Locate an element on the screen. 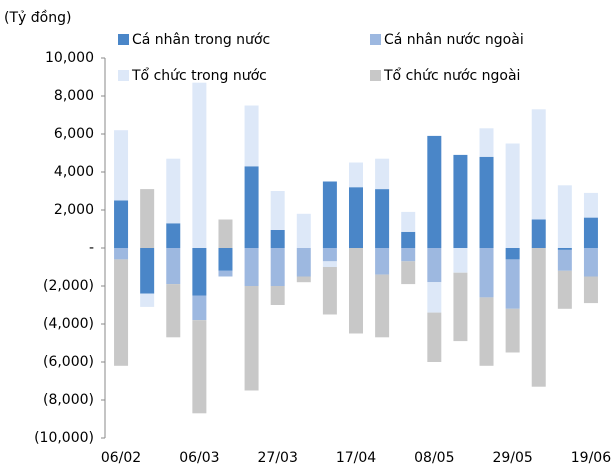  x-tick-label: 17/04 is located at coordinates (356, 458).